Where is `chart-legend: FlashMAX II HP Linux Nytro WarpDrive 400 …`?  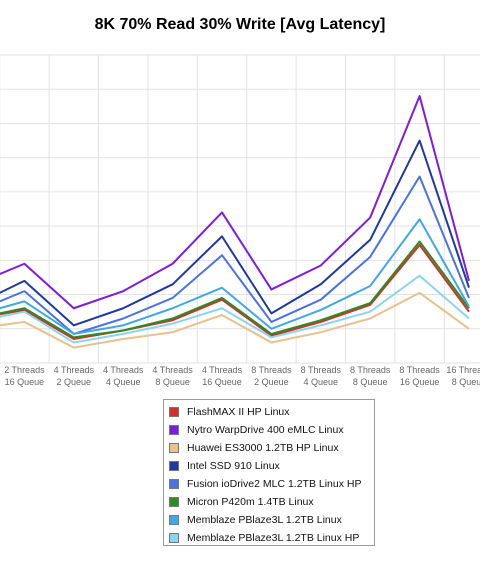 chart-legend: FlashMAX II HP Linux Nytro WarpDrive 400 … is located at coordinates (269, 472).